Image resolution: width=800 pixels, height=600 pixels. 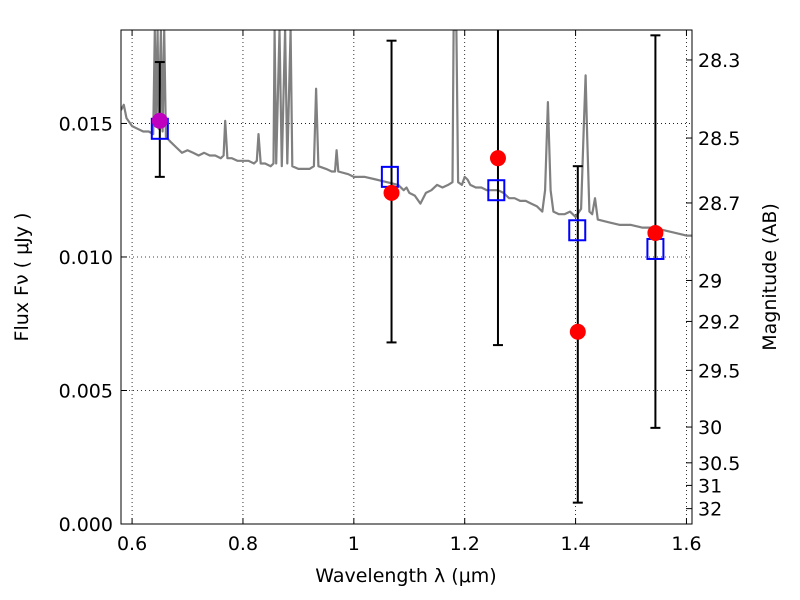 I want to click on right-tick-label: 32, so click(x=710, y=510).